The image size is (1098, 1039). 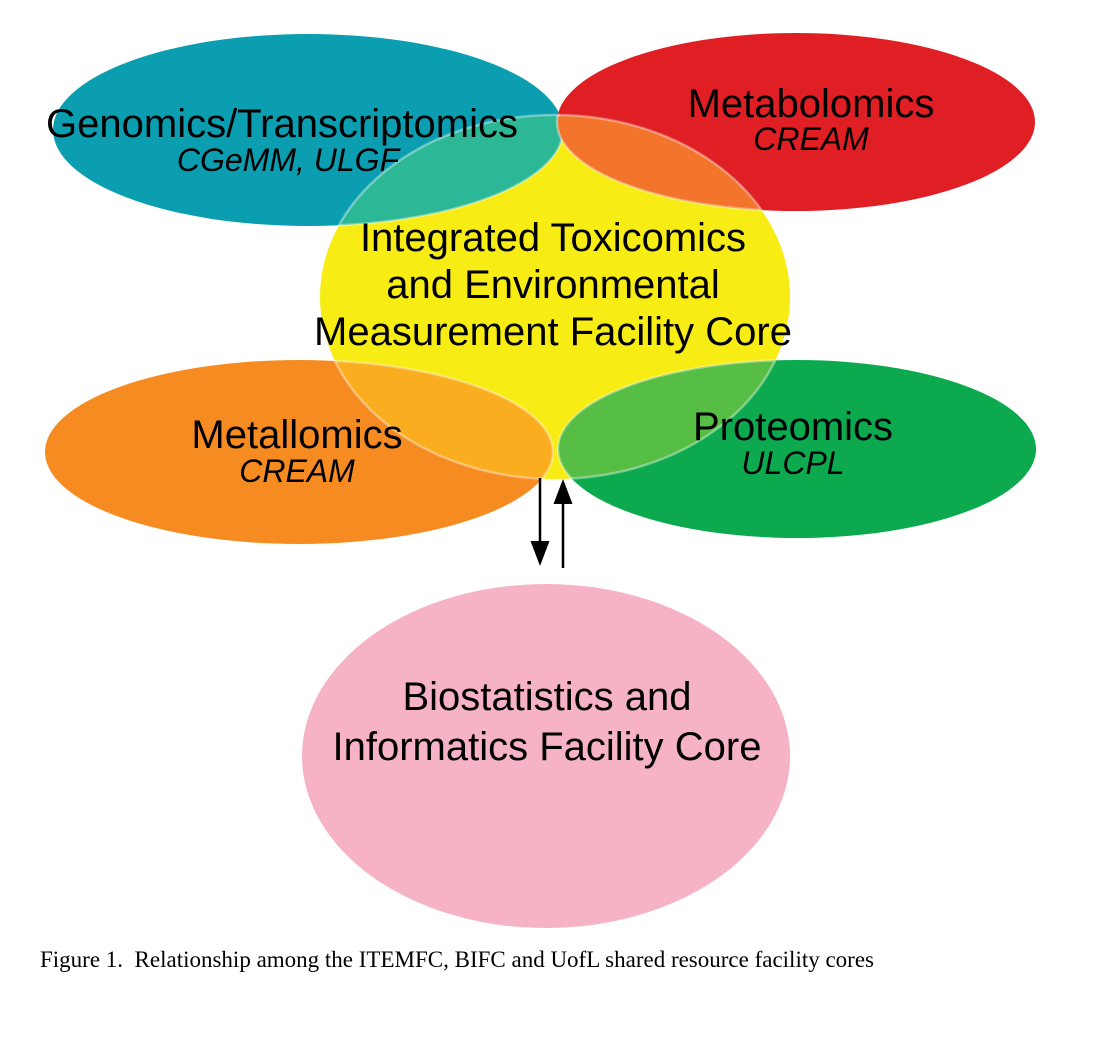 What do you see at coordinates (440, 169) in the screenshot?
I see `yellow-edge-arc-teal` at bounding box center [440, 169].